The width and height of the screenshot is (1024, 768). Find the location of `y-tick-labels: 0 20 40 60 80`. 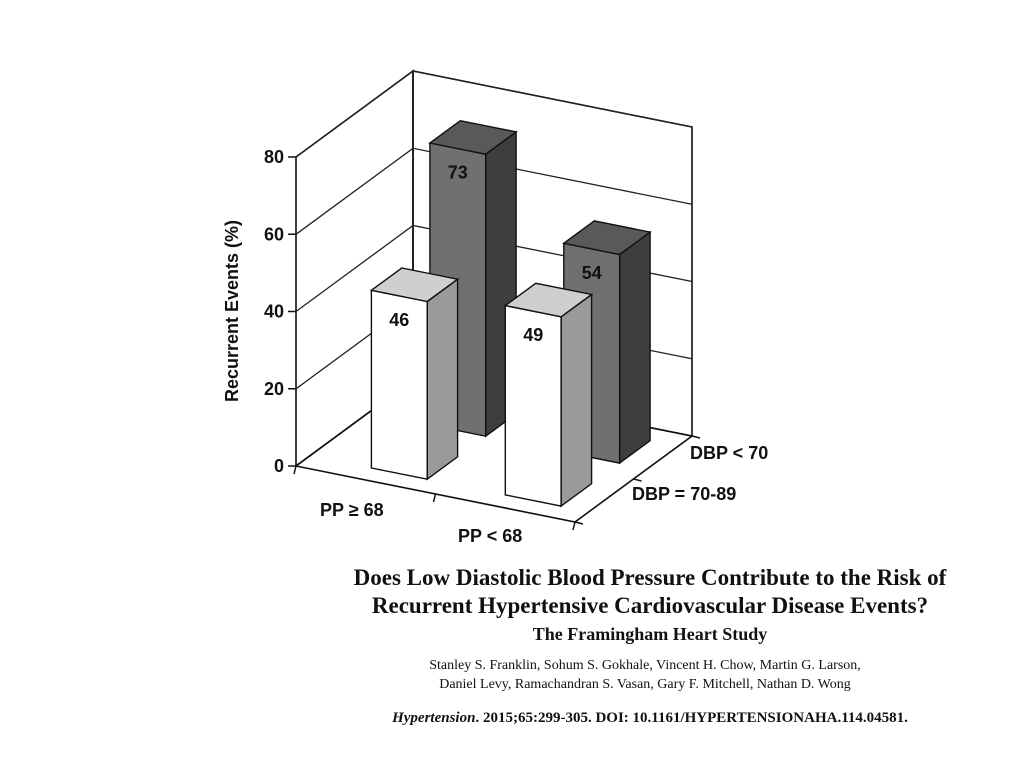

y-tick-labels: 0 20 40 60 80 is located at coordinates (280, 311).